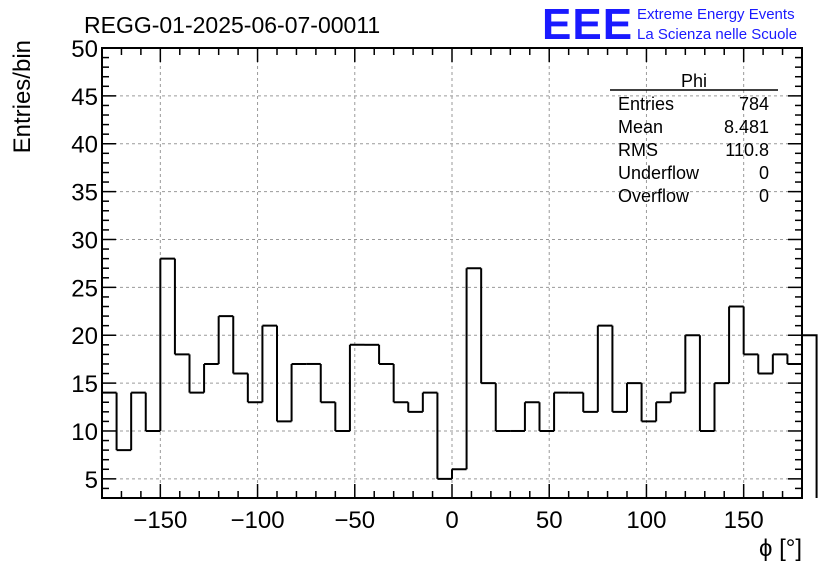  What do you see at coordinates (746, 127) in the screenshot?
I see `stats-value-mean: 8.481` at bounding box center [746, 127].